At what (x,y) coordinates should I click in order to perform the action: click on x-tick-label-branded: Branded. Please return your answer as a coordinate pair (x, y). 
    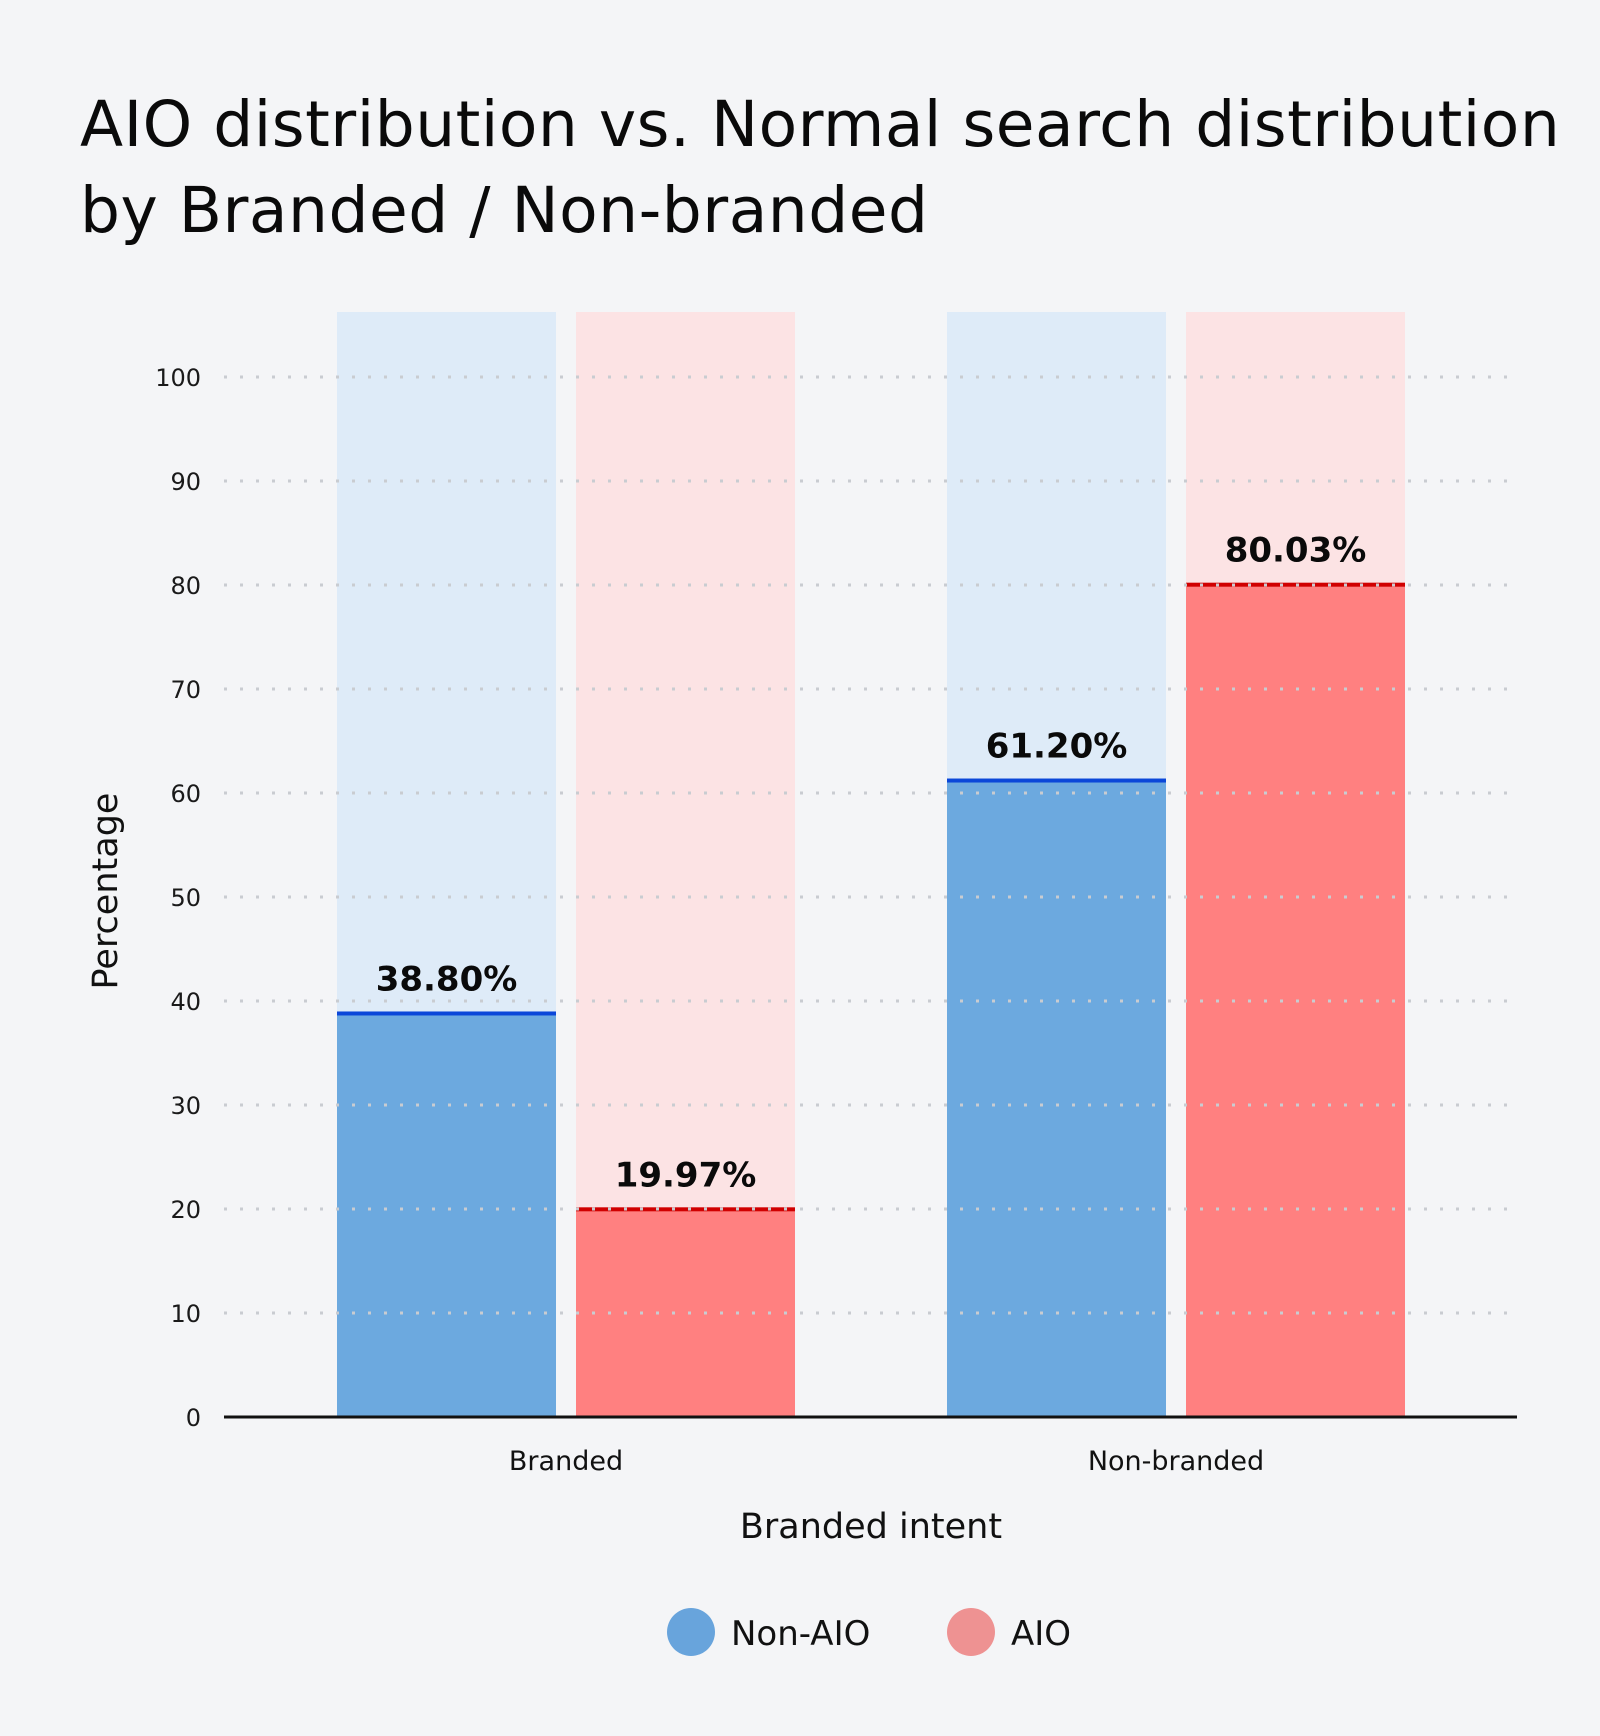
    Looking at the image, I should click on (566, 1461).